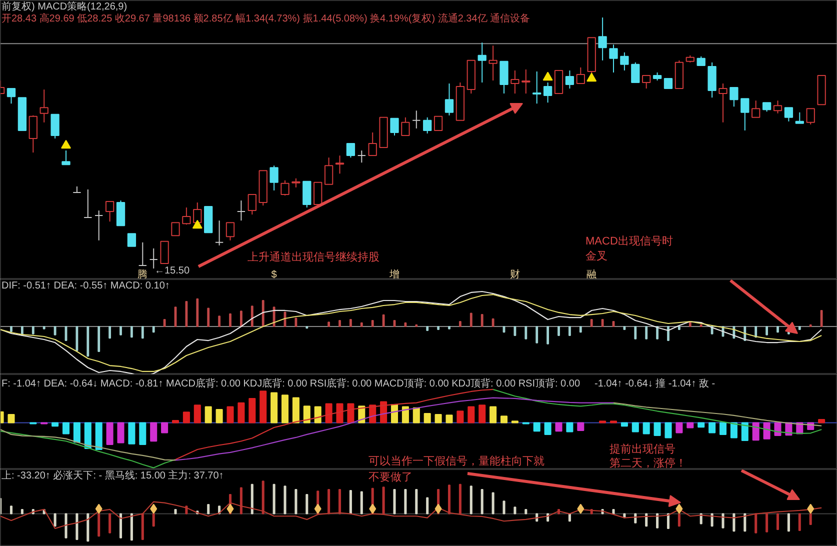  Describe the element at coordinates (643, 449) in the screenshot. I see `annotation: 提前出现信号` at that location.